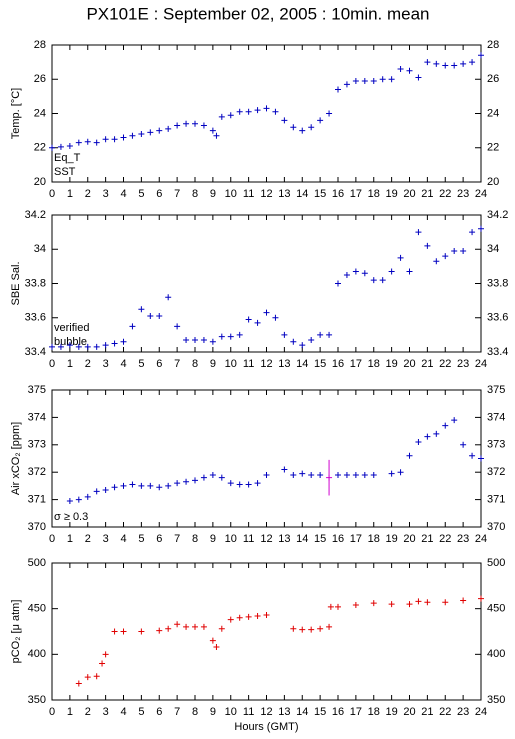 The width and height of the screenshot is (515, 739). What do you see at coordinates (40, 148) in the screenshot?
I see `y-tick-label: 22` at bounding box center [40, 148].